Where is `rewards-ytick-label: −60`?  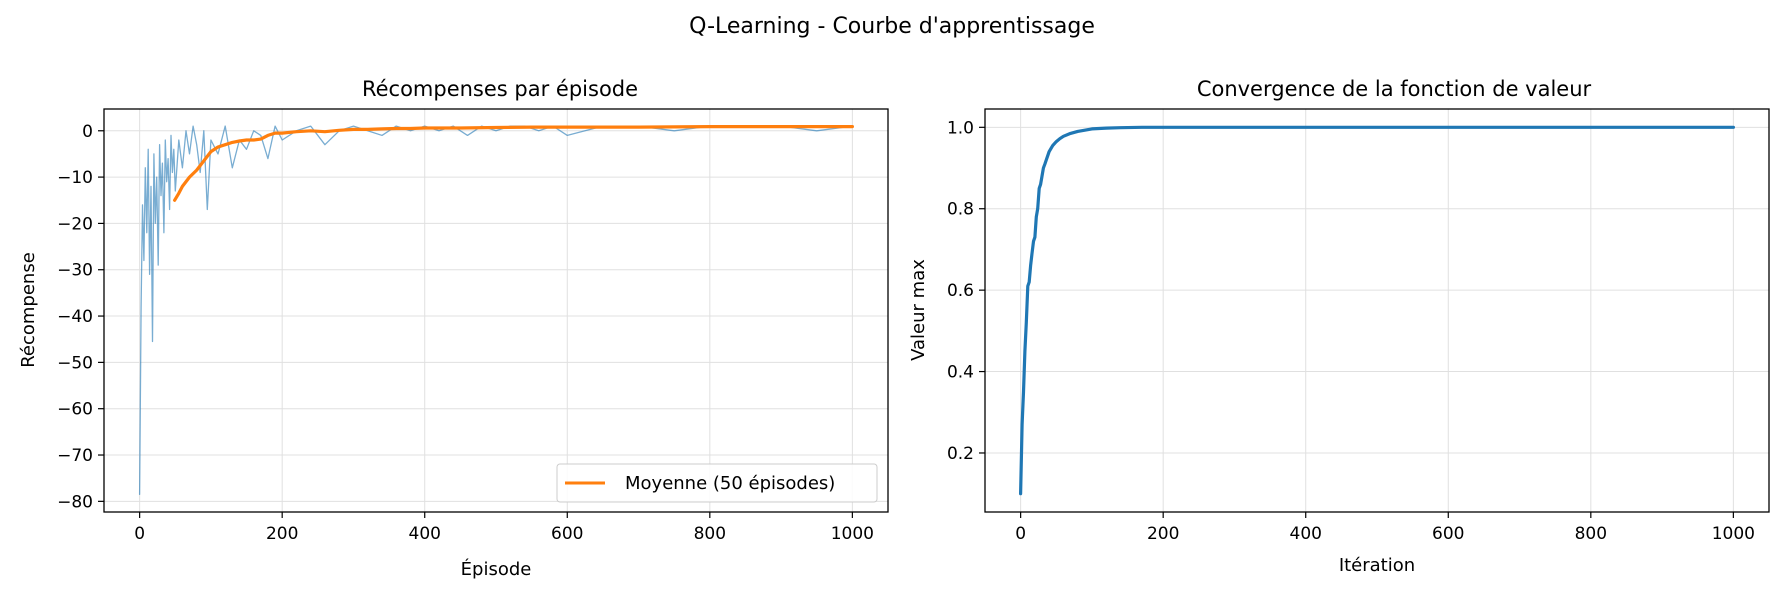 rewards-ytick-label: −60 is located at coordinates (75, 410).